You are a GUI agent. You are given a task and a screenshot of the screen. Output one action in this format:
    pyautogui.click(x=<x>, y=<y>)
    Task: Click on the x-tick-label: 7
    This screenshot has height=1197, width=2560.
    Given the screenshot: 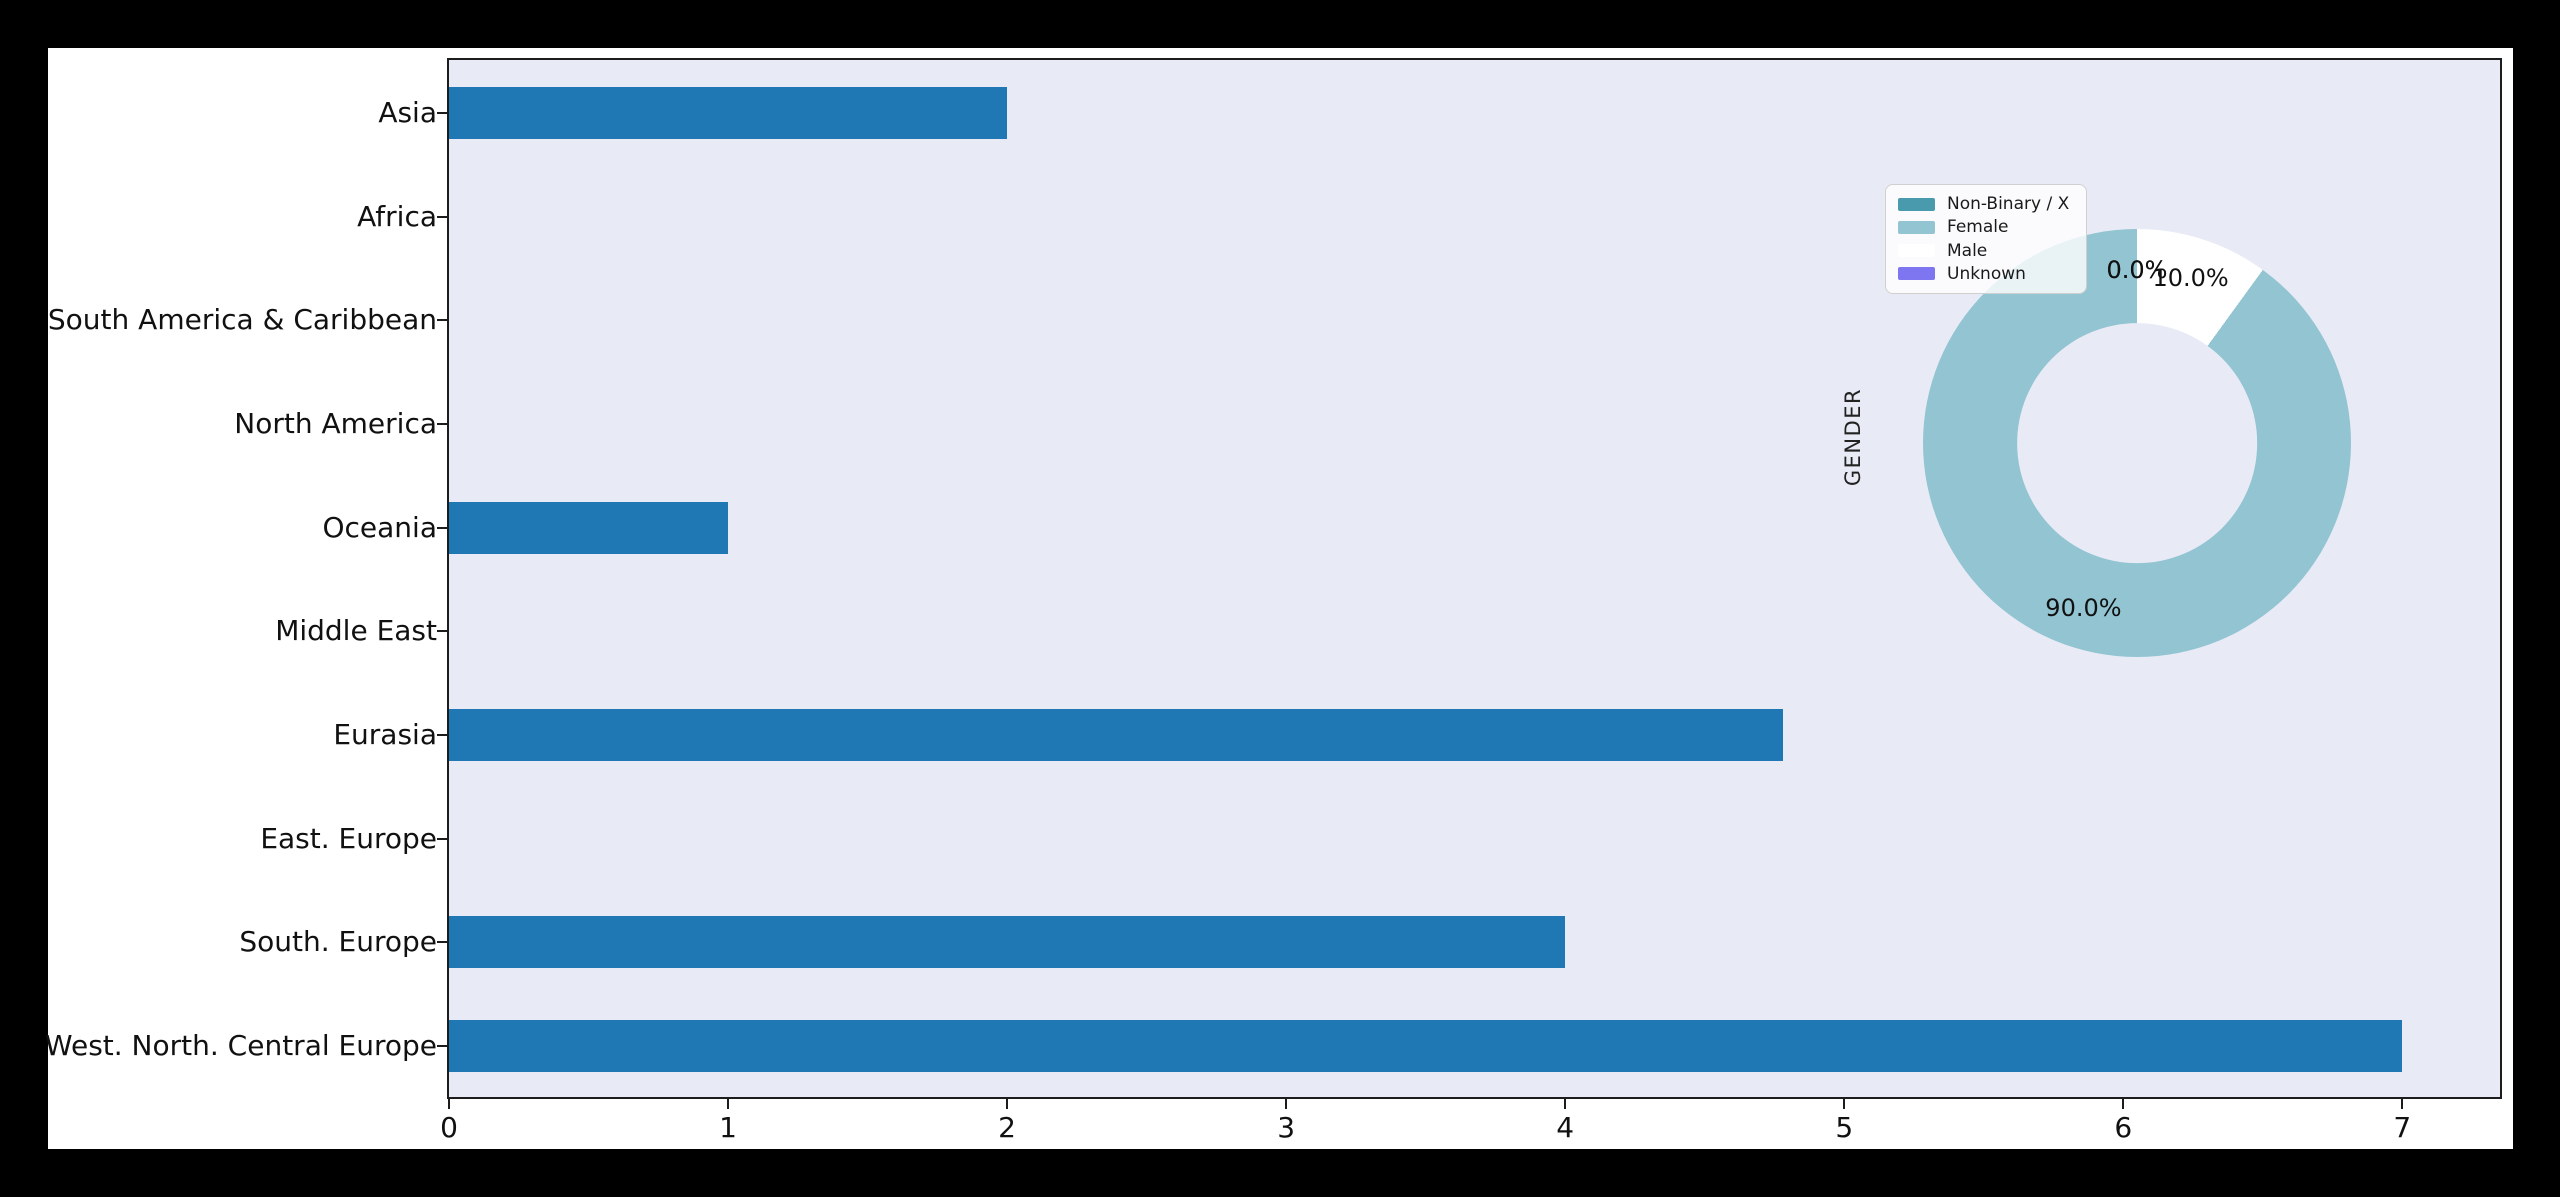 What is the action you would take?
    pyautogui.click(x=2402, y=1127)
    